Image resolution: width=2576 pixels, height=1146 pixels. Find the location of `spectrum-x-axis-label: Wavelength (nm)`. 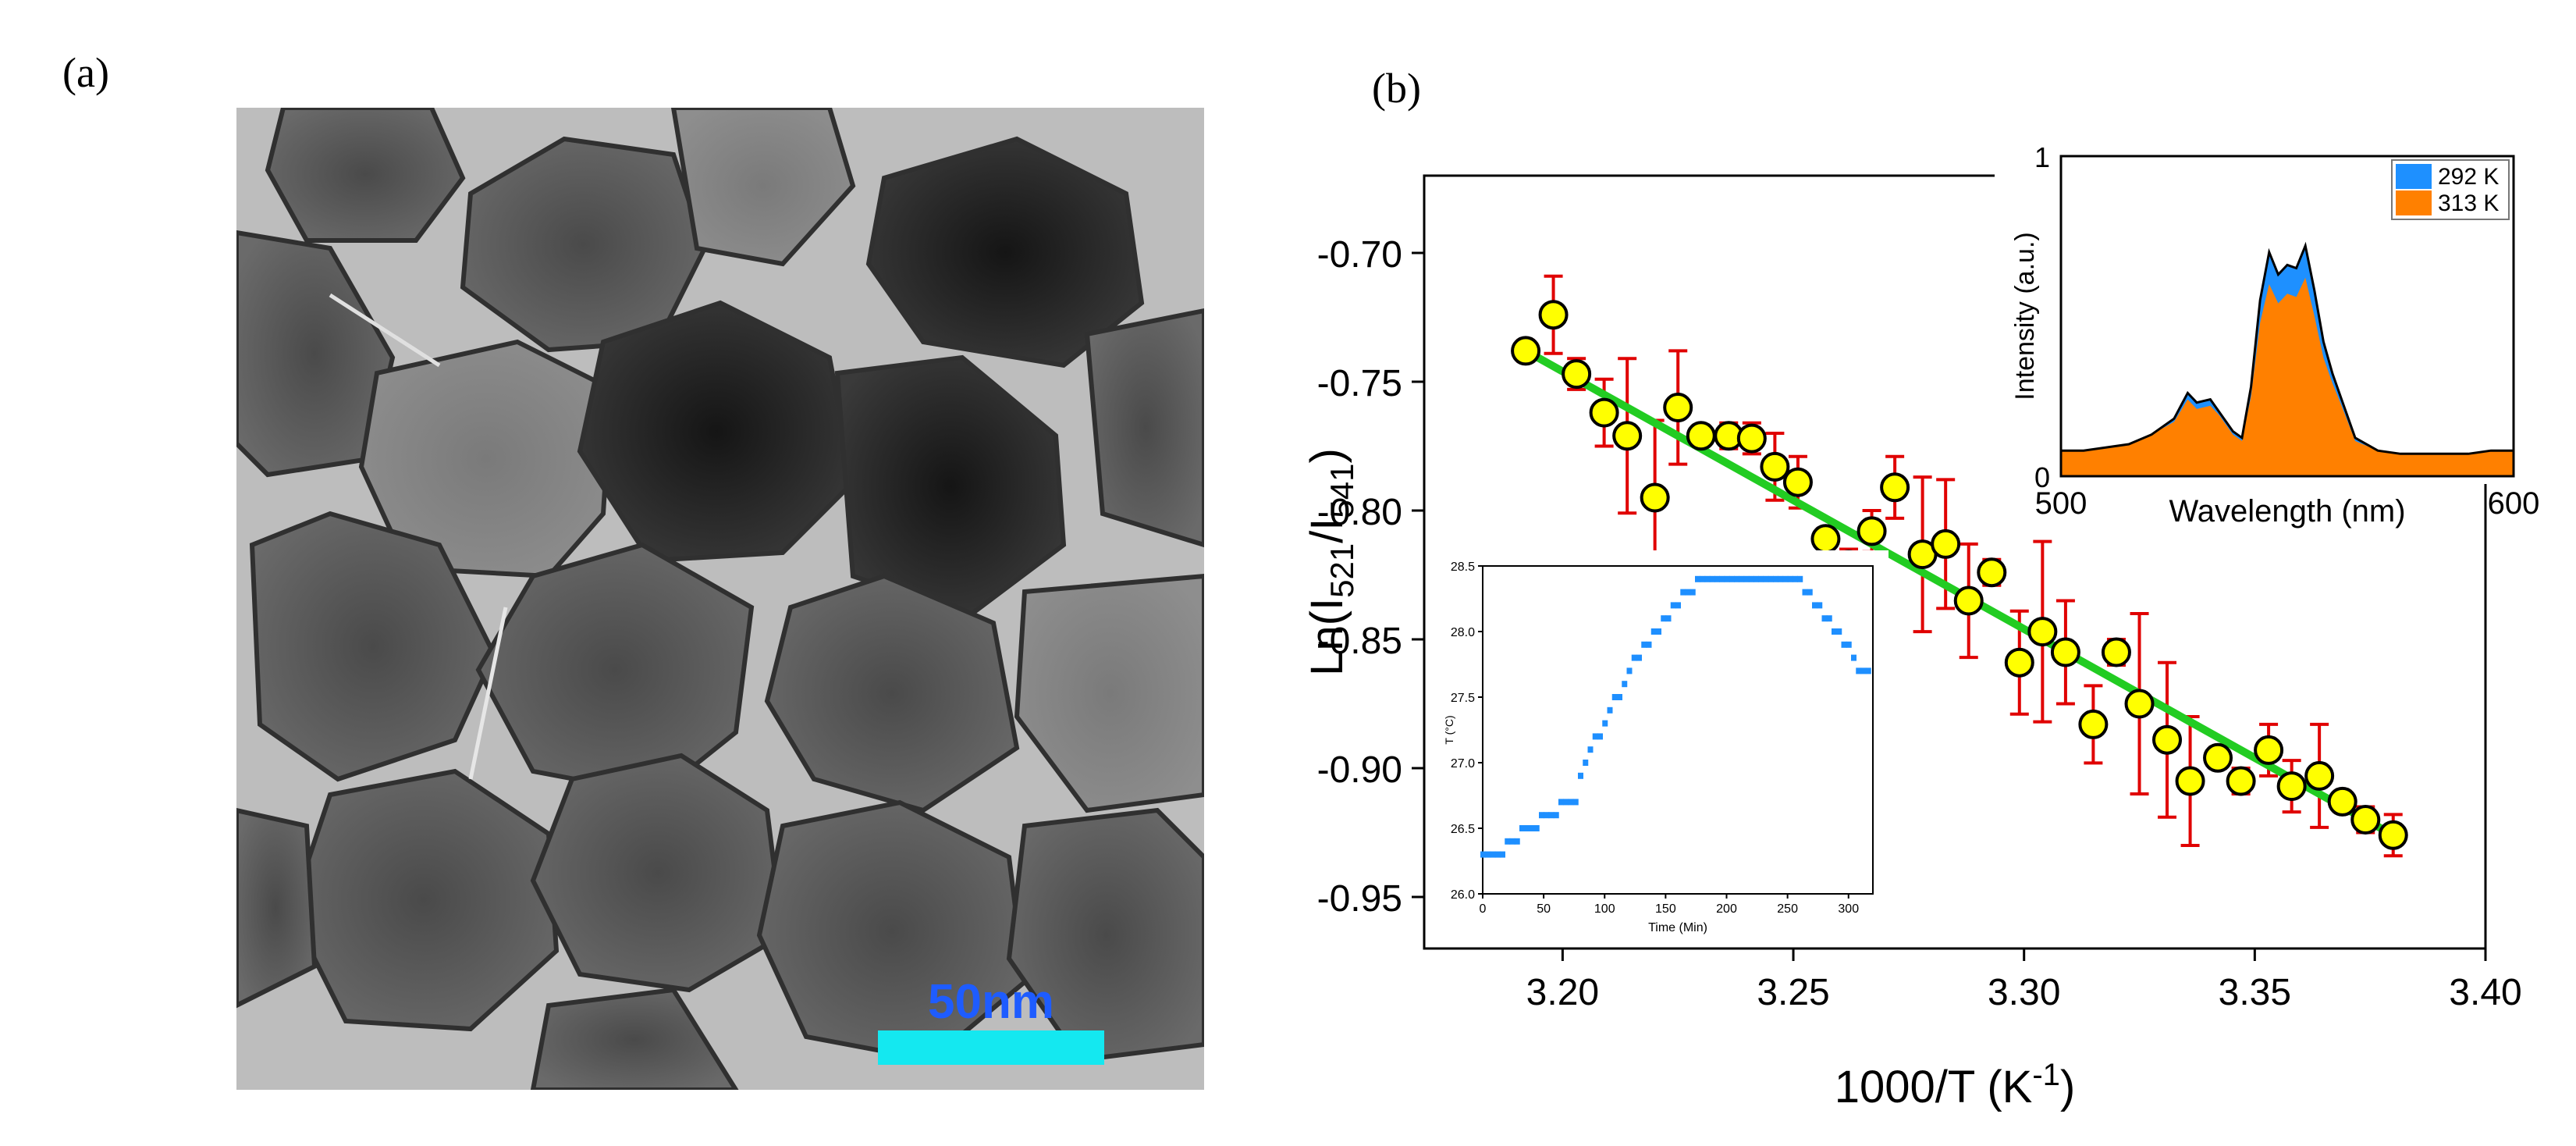

spectrum-x-axis-label: Wavelength (nm) is located at coordinates (2287, 512).